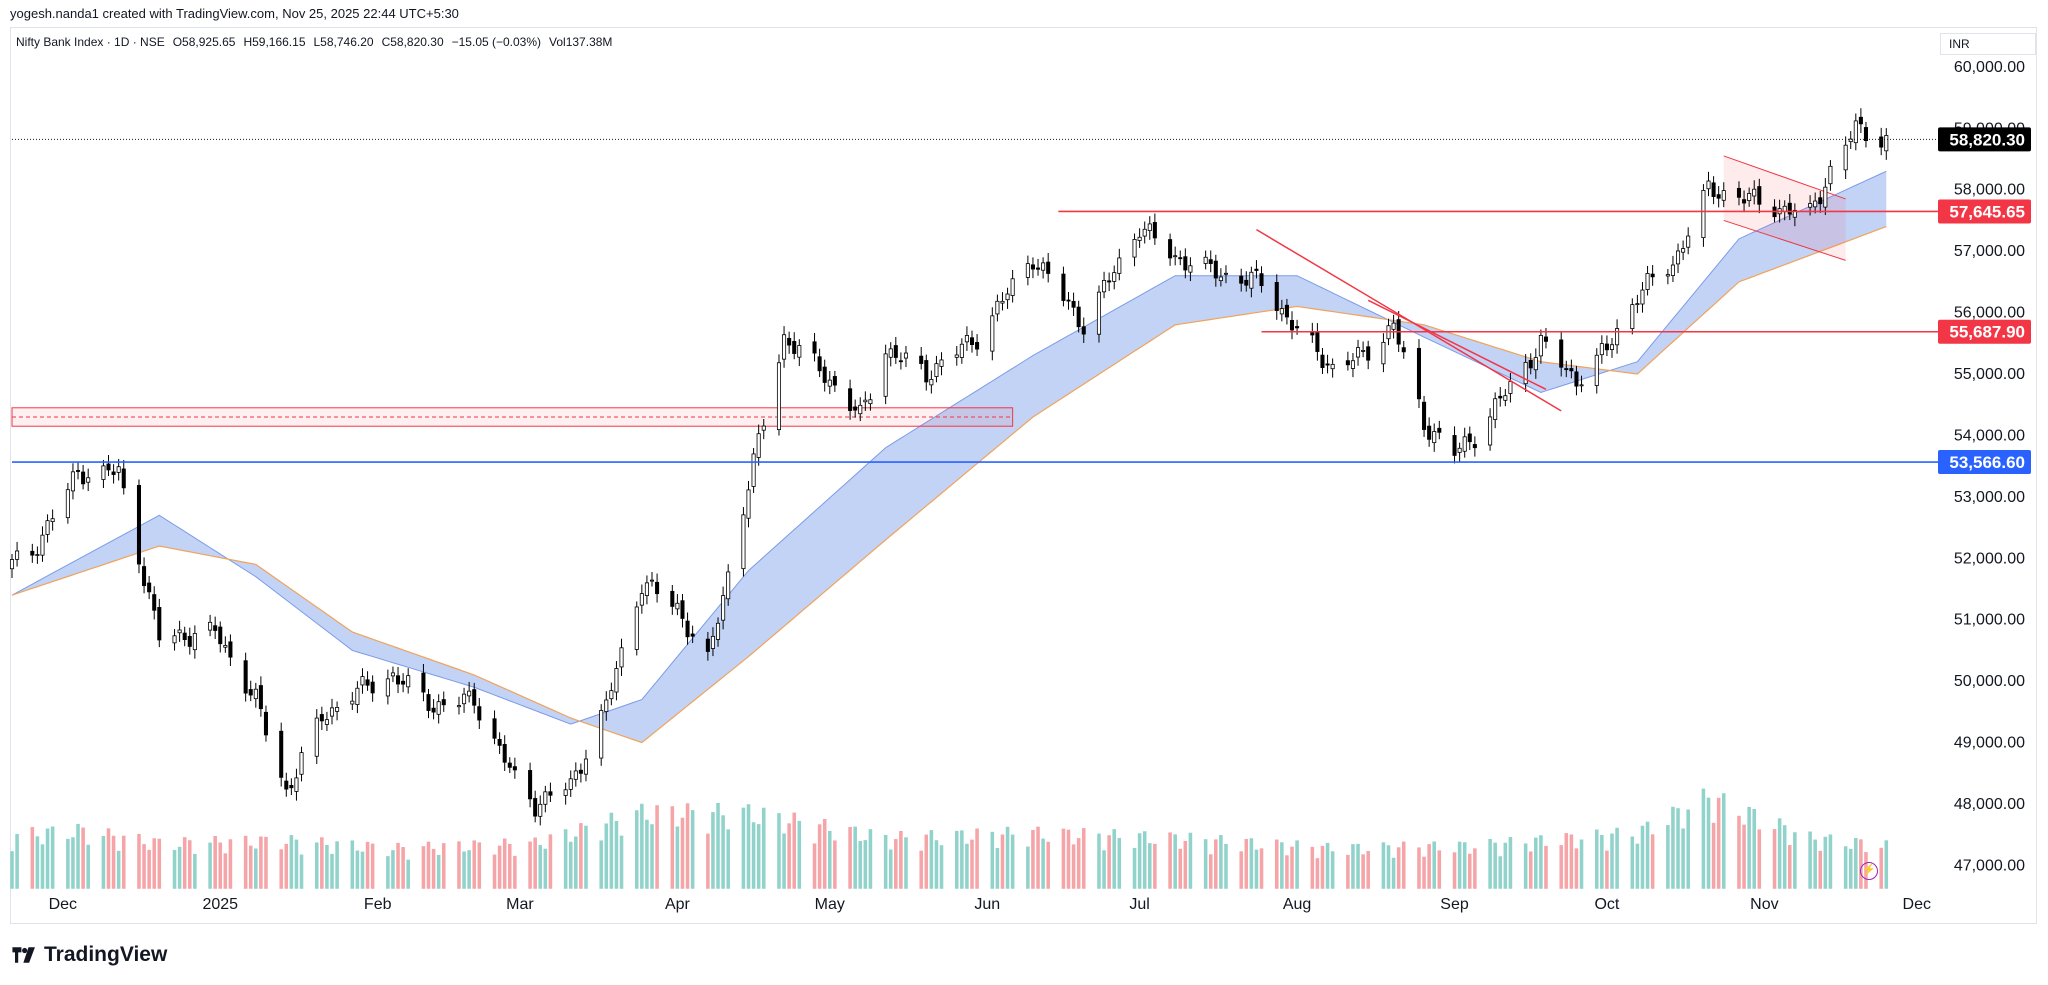  Describe the element at coordinates (1989, 558) in the screenshot. I see `y-tick-label: 52,000.00` at that location.